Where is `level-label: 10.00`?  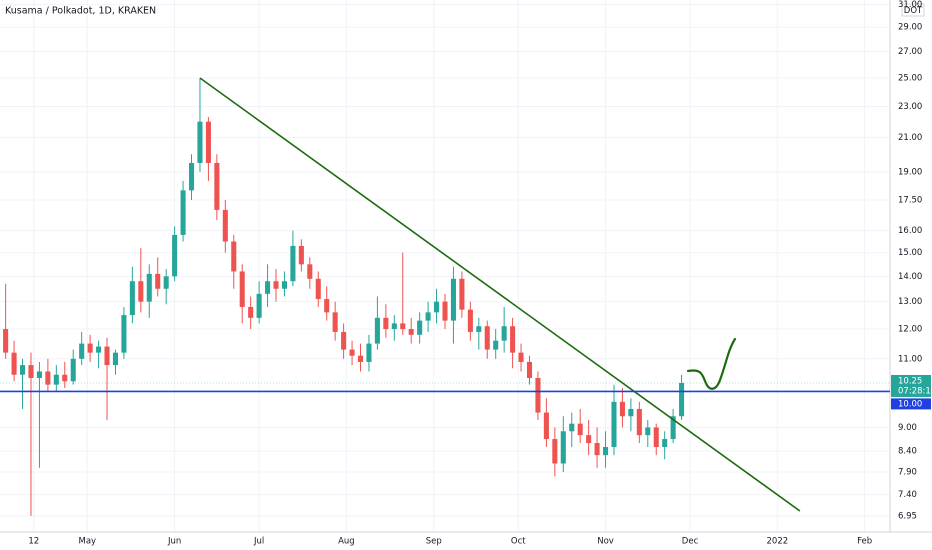
level-label: 10.00 is located at coordinates (910, 404).